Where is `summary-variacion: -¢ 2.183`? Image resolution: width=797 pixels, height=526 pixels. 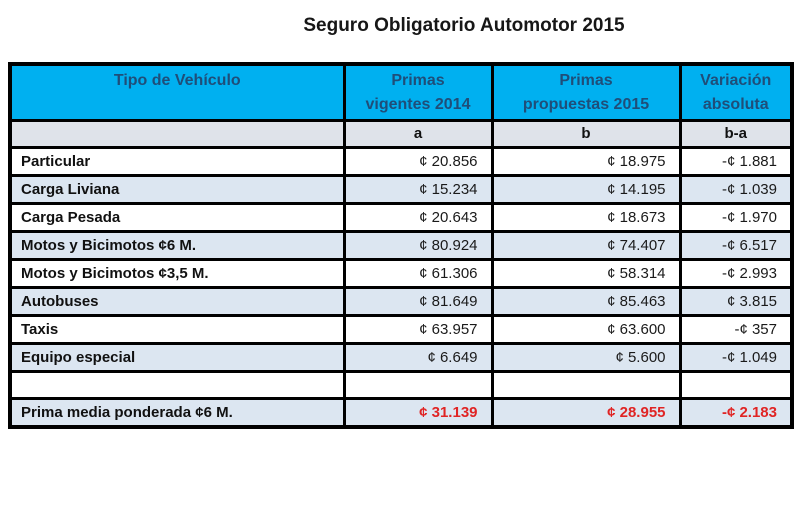 summary-variacion: -¢ 2.183 is located at coordinates (736, 412).